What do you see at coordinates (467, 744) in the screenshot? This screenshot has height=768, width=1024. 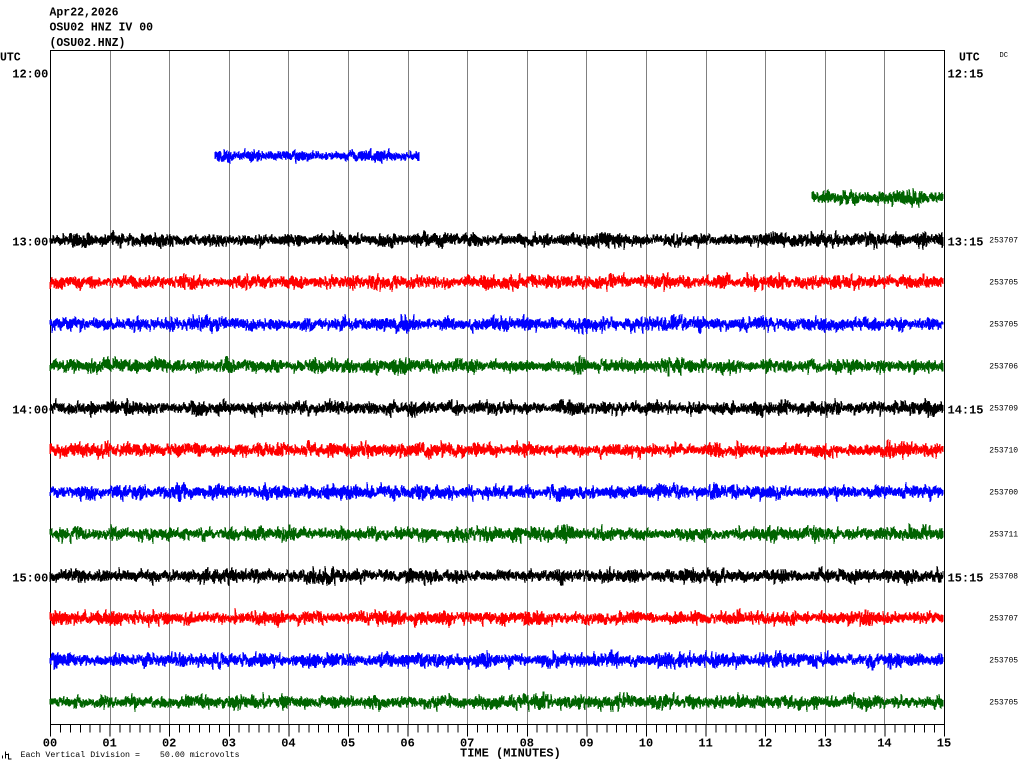 I see `svg-text: 07` at bounding box center [467, 744].